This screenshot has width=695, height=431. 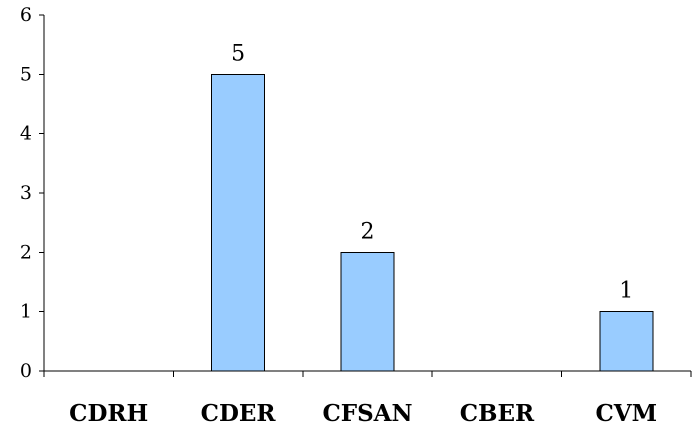 I want to click on x-tick-label-cvm: CVM, so click(x=626, y=413).